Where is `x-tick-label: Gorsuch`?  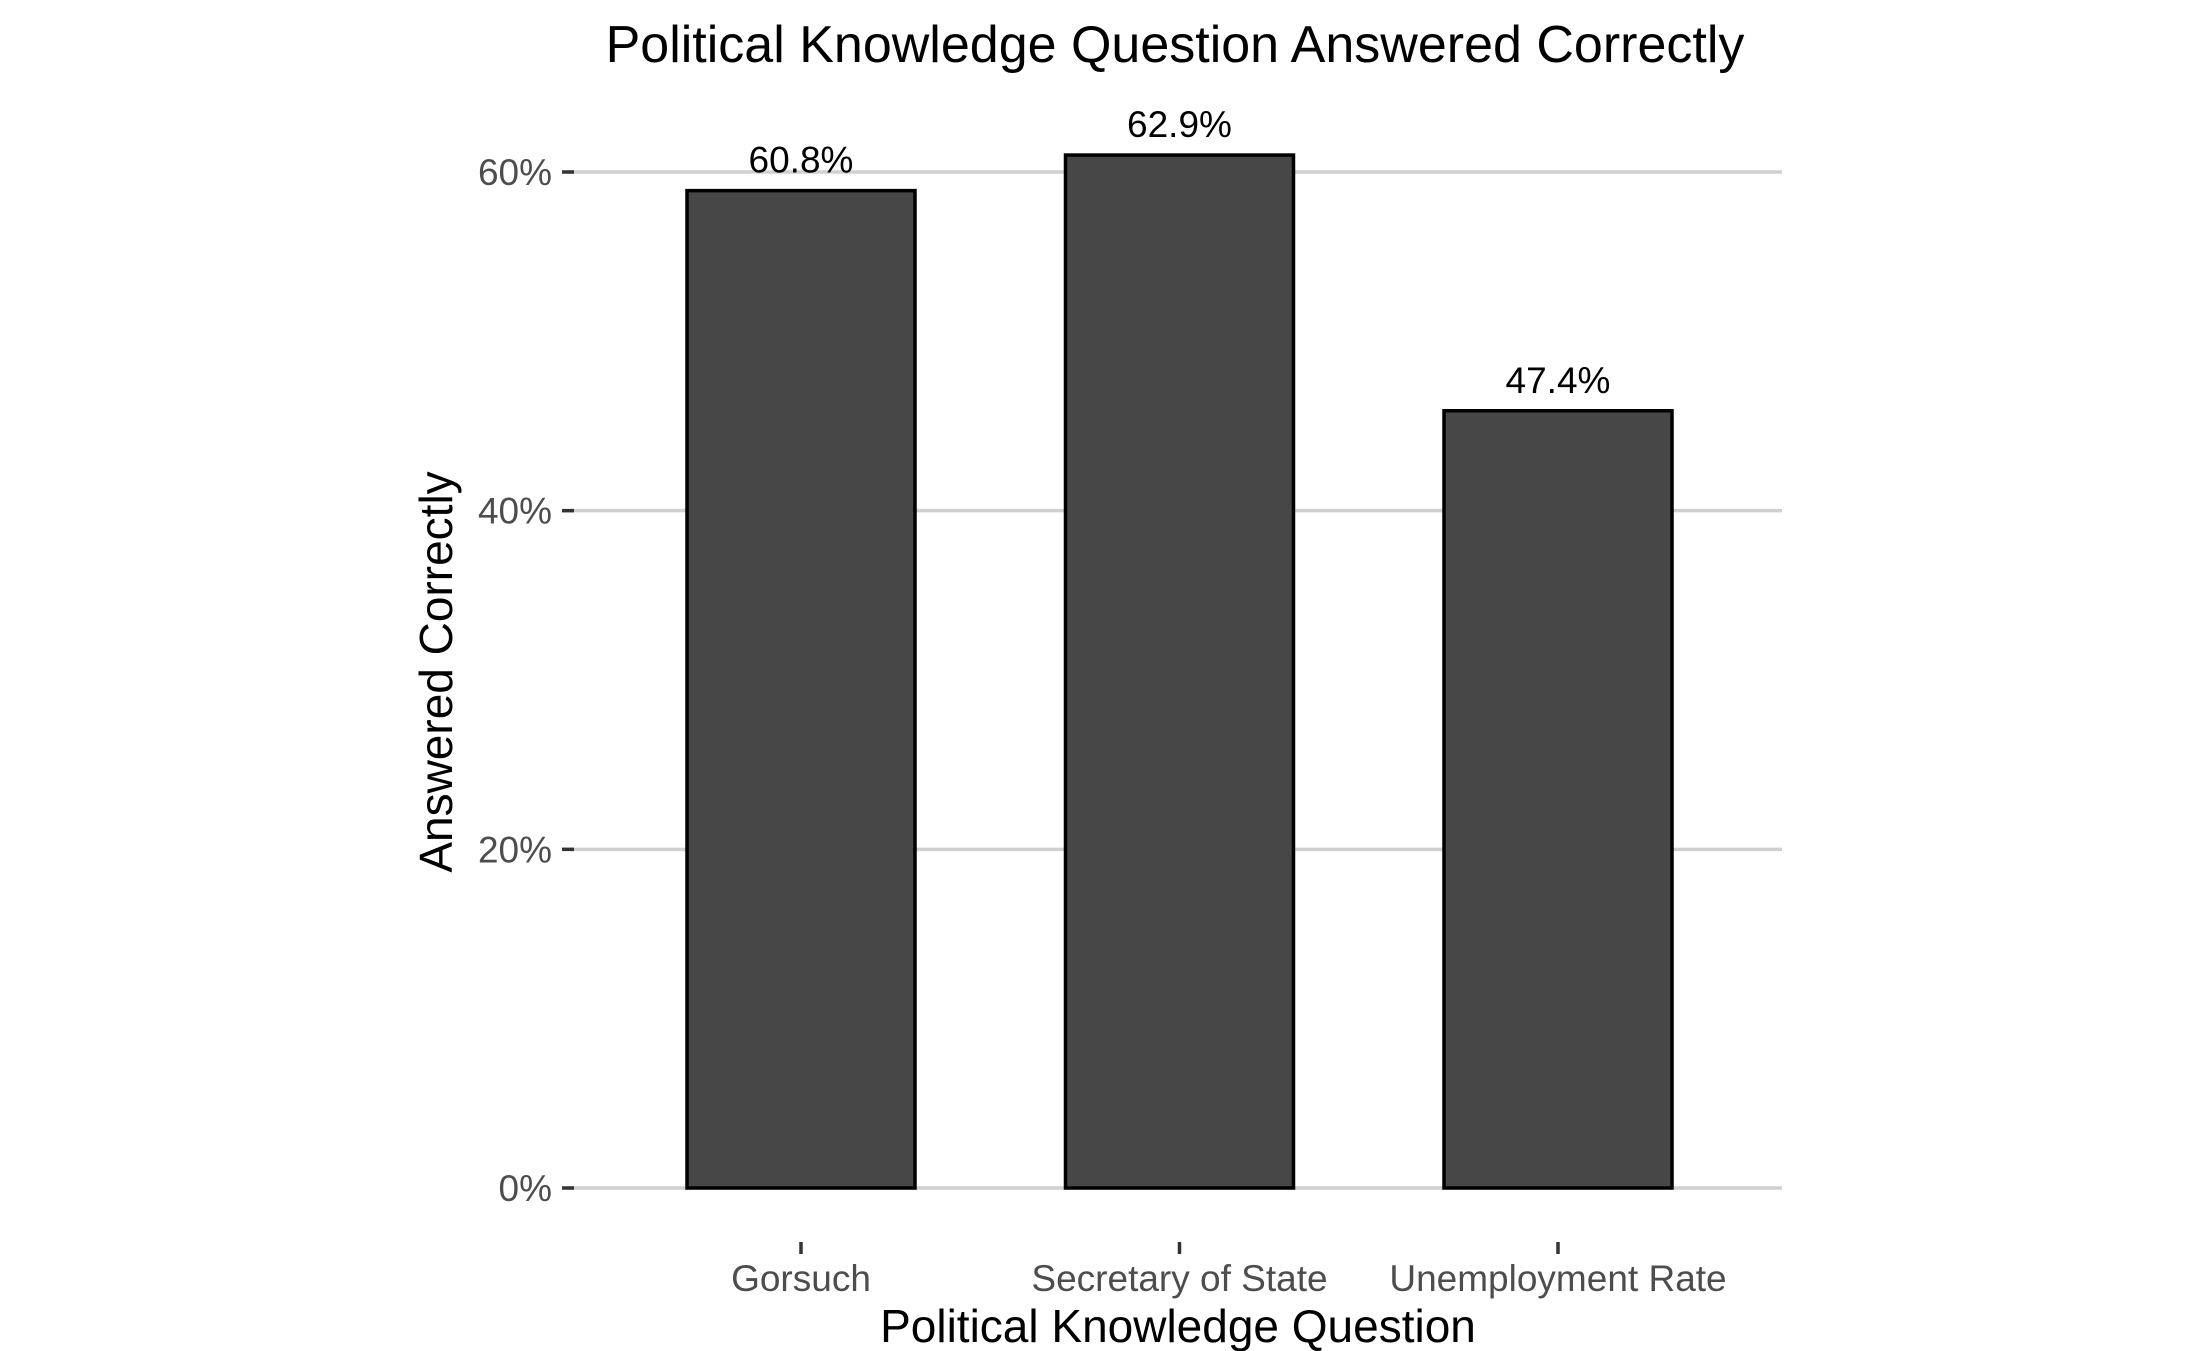 x-tick-label: Gorsuch is located at coordinates (801, 1278).